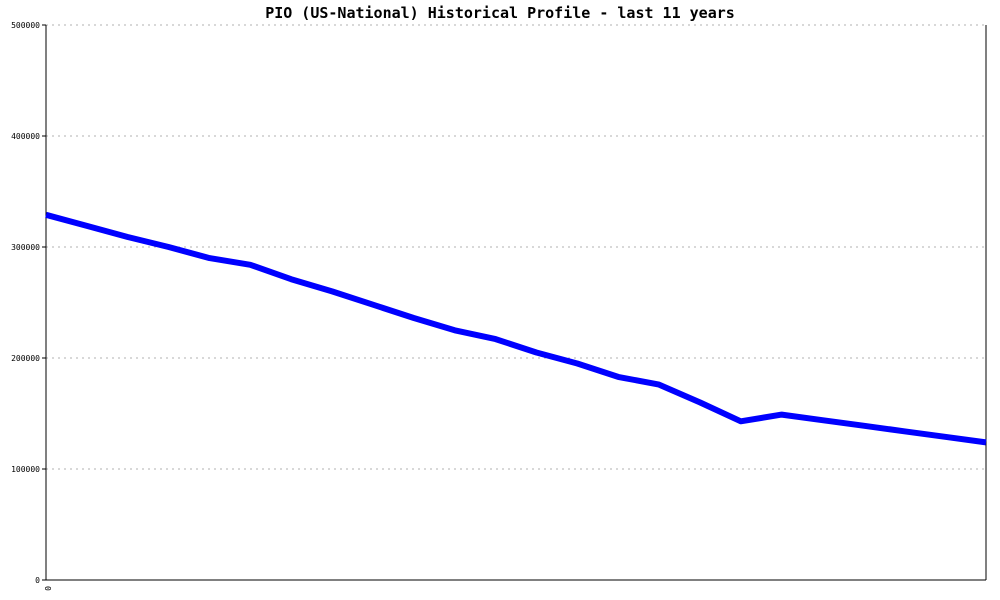 Image resolution: width=1000 pixels, height=600 pixels. I want to click on y-tick-label: 200000, so click(25, 358).